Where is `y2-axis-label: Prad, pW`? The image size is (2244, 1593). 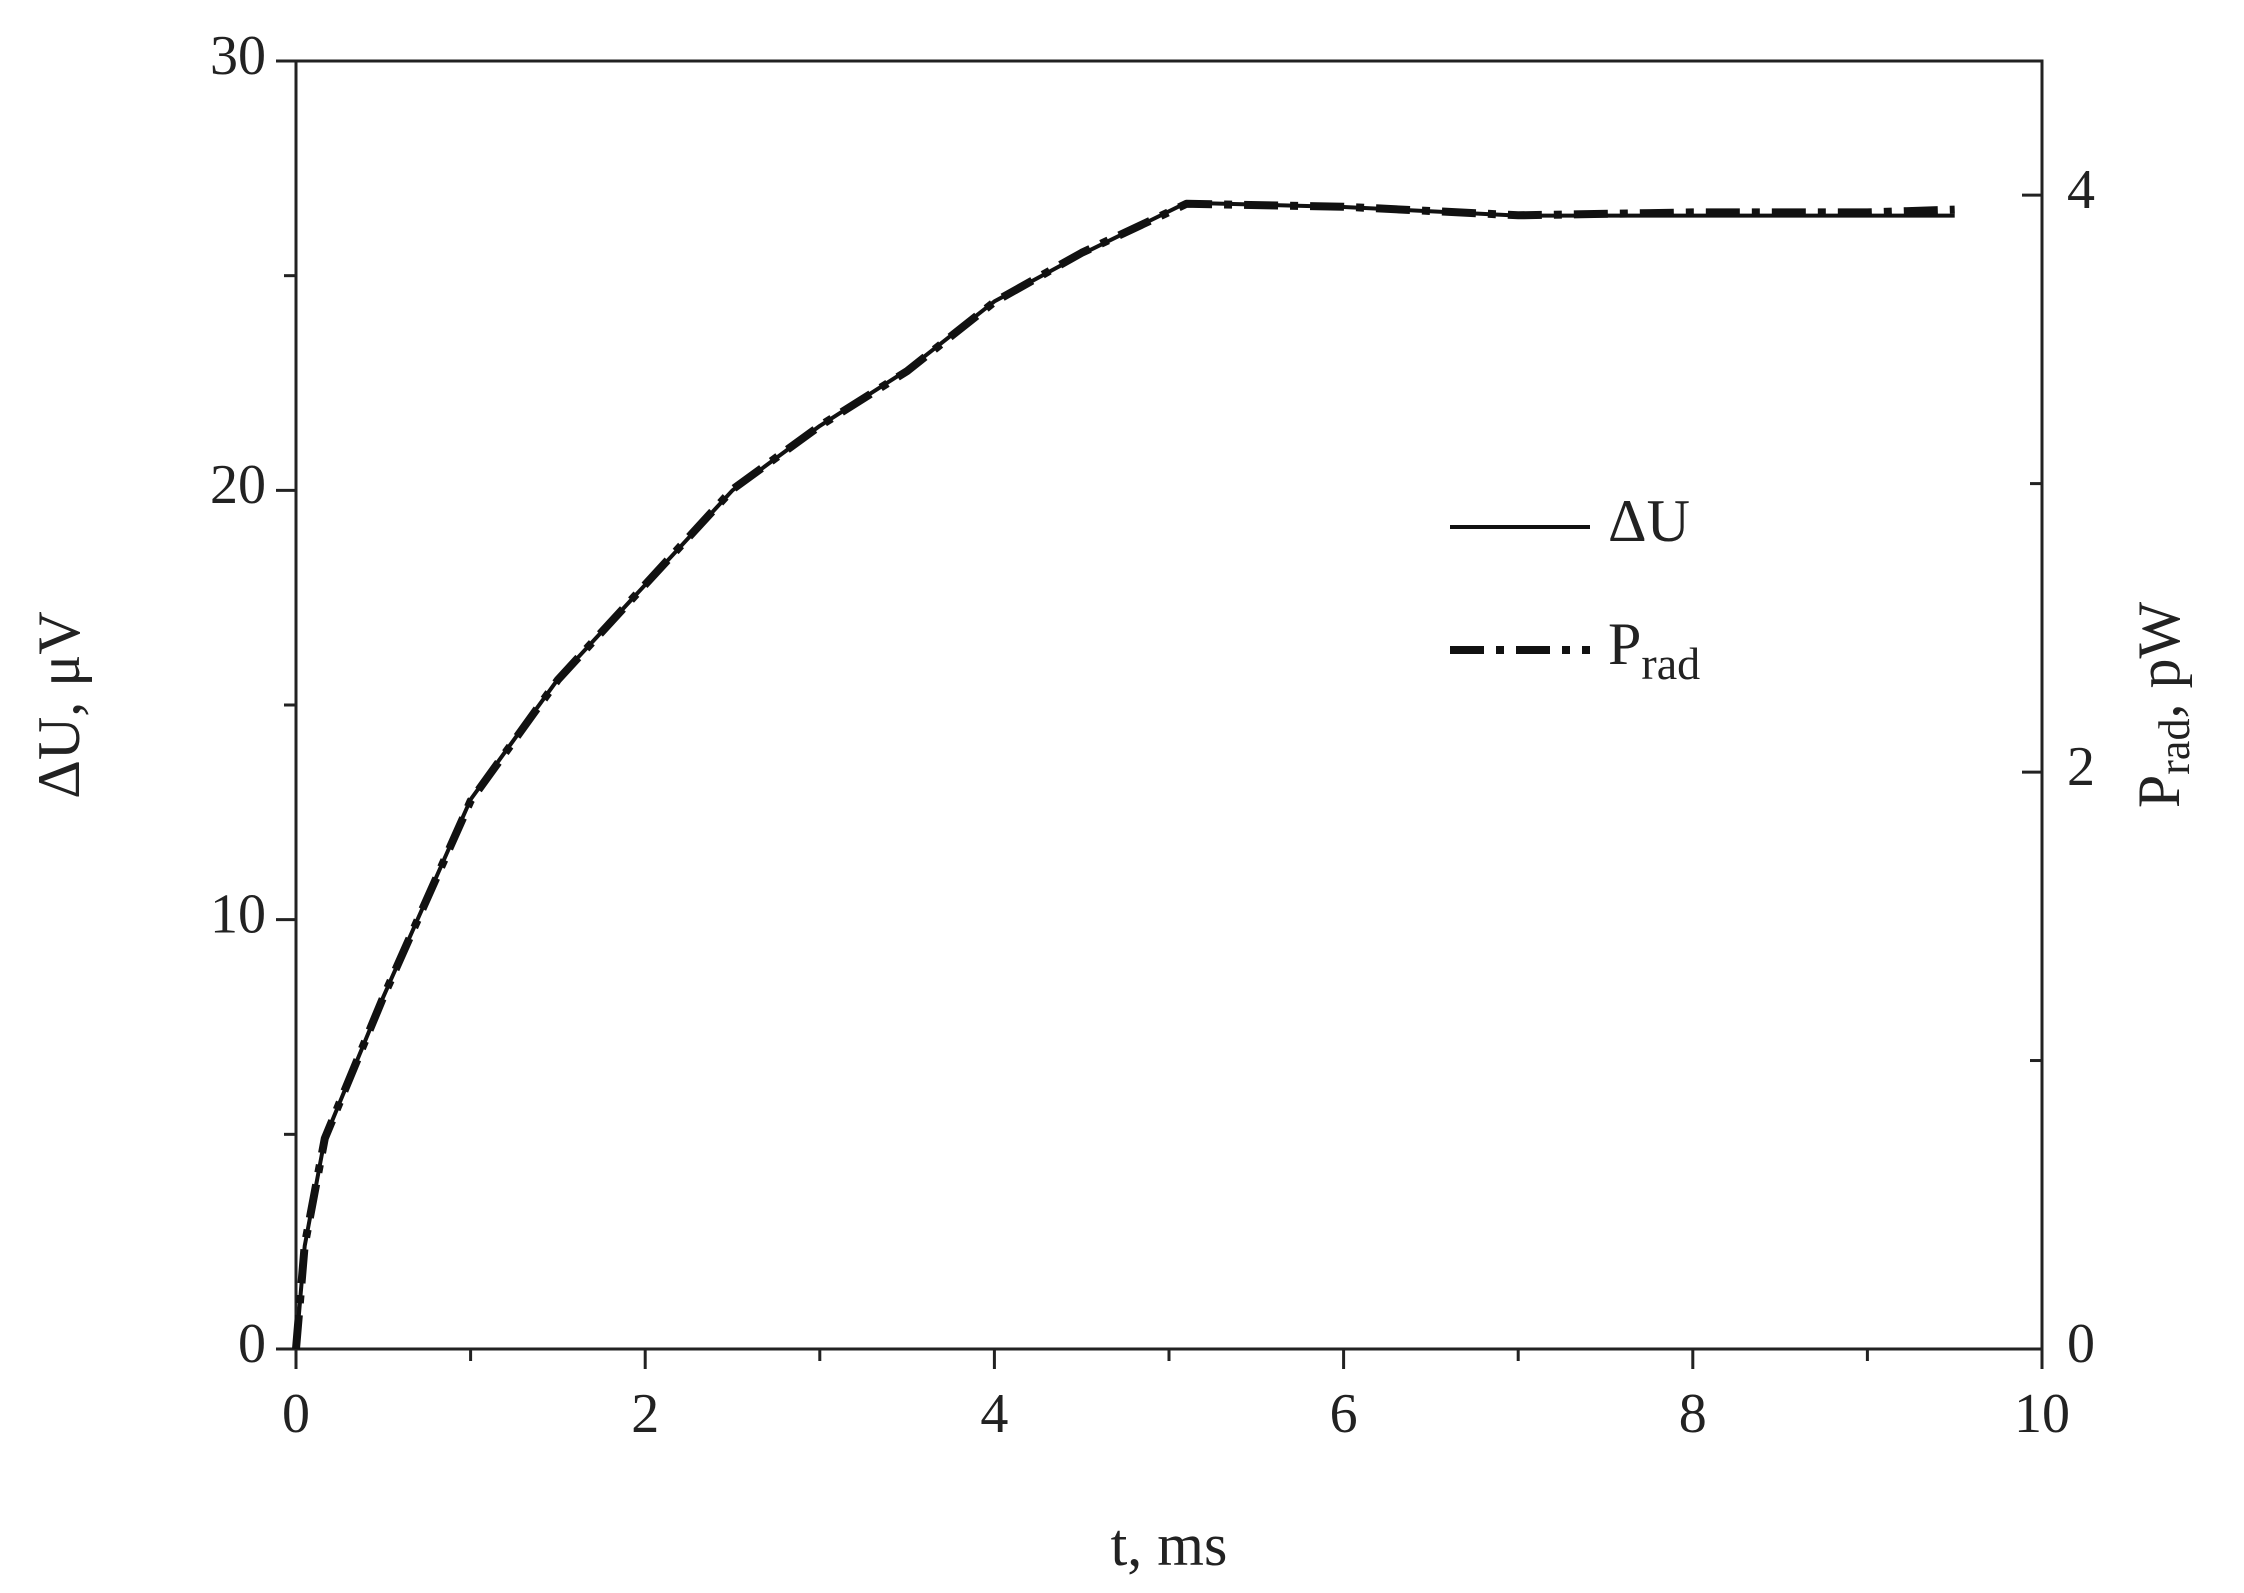 y2-axis-label: Prad, pW is located at coordinates (2162, 705).